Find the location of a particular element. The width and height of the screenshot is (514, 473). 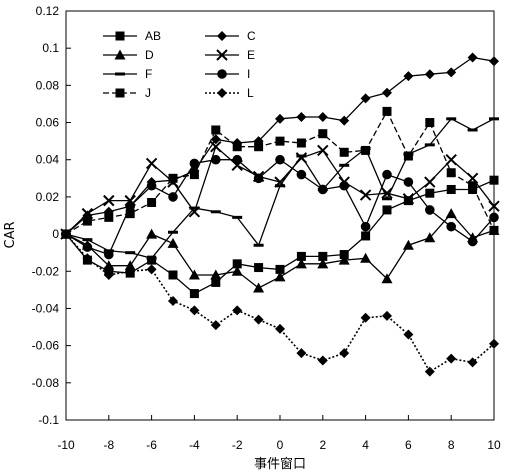

x-axis: -10 -8 -6 -4 -2 0 2 4 6 8 10 is located at coordinates (279, 433).